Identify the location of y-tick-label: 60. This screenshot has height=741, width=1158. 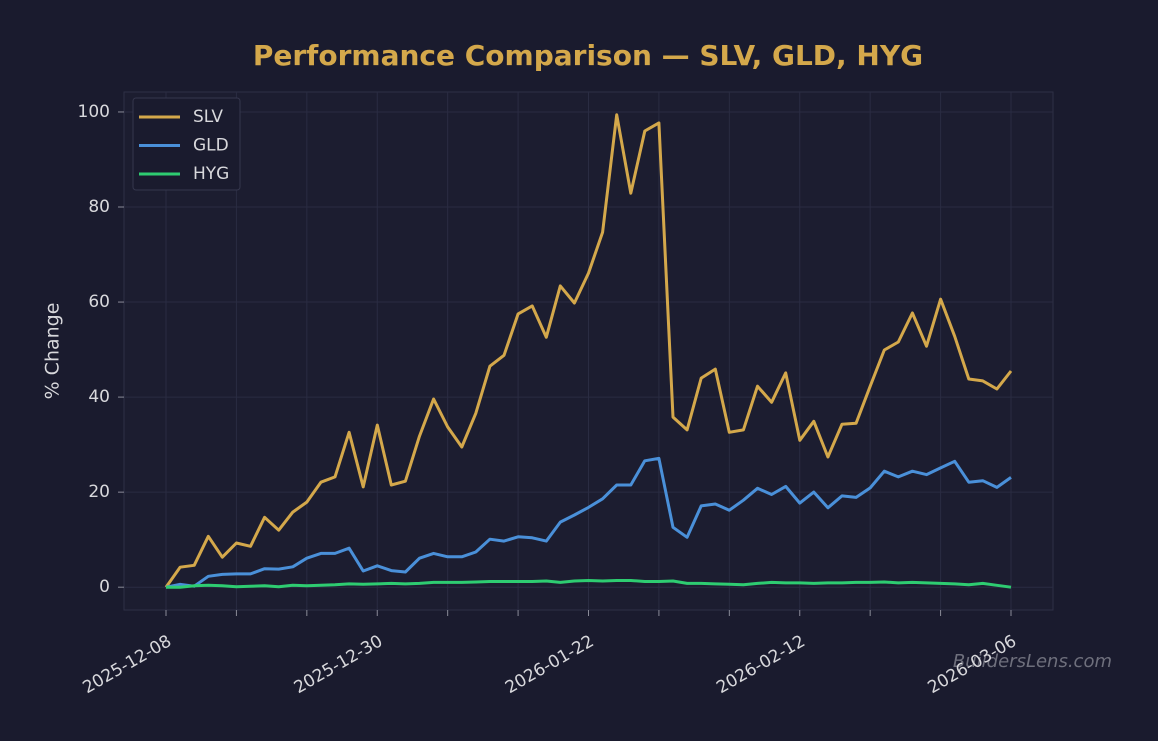
(99, 302).